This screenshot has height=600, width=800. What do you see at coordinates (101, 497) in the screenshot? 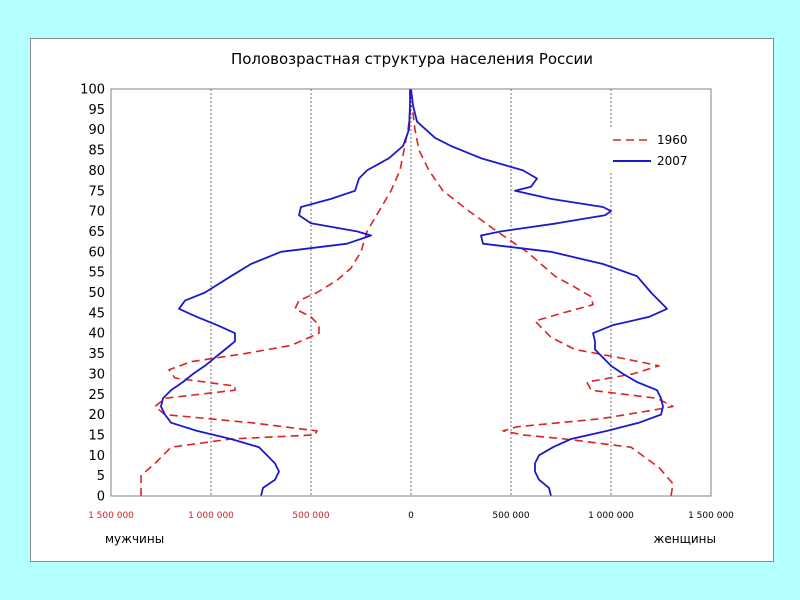
I see `y-tick-label: 0` at bounding box center [101, 497].